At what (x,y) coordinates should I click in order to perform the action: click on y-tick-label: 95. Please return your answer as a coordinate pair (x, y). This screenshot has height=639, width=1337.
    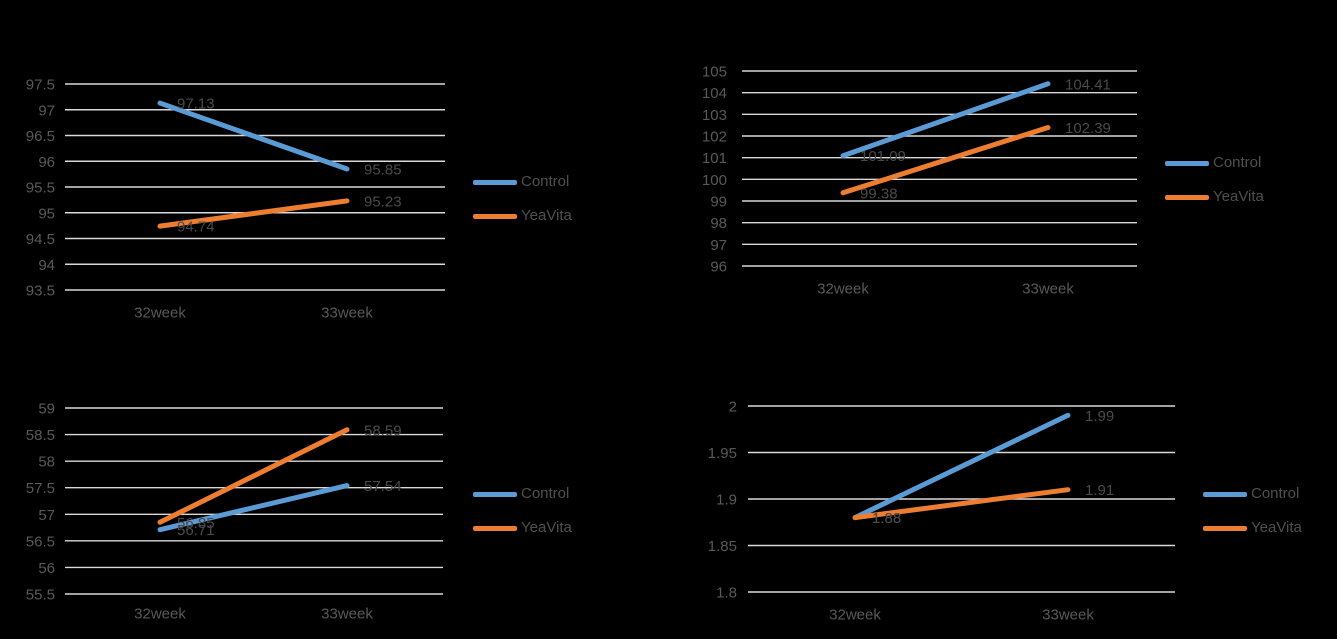
    Looking at the image, I should click on (46, 213).